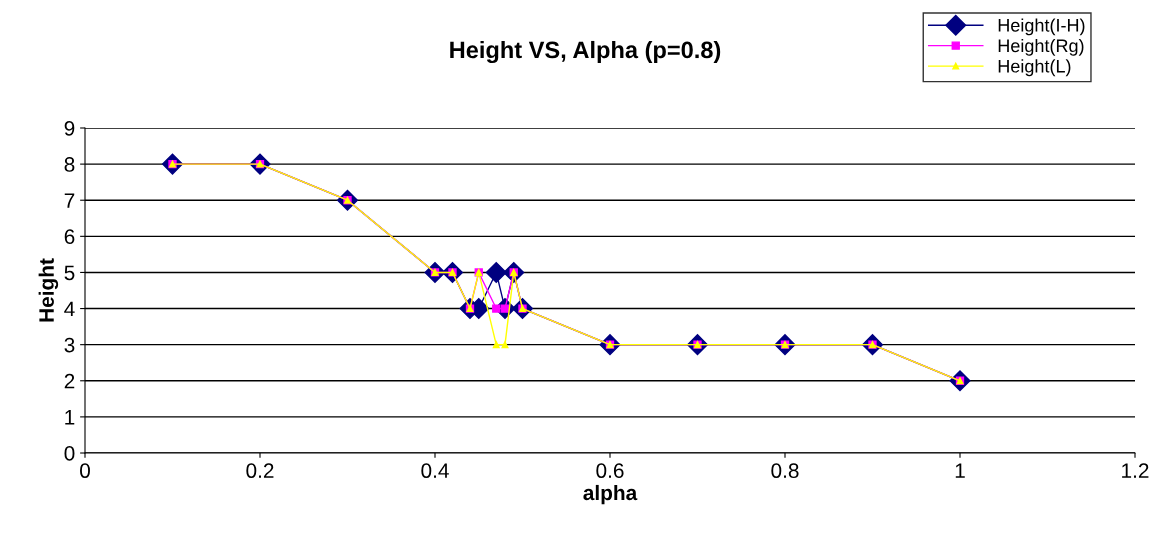 This screenshot has width=1150, height=547. What do you see at coordinates (69, 164) in the screenshot?
I see `y-tick-label: 8` at bounding box center [69, 164].